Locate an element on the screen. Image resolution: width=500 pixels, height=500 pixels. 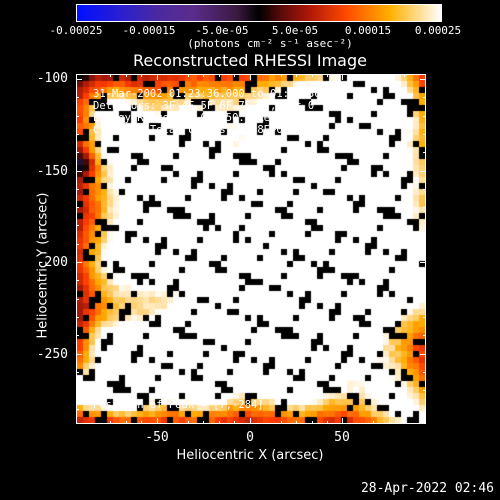
y-tick-label: -150 is located at coordinates (52, 171).